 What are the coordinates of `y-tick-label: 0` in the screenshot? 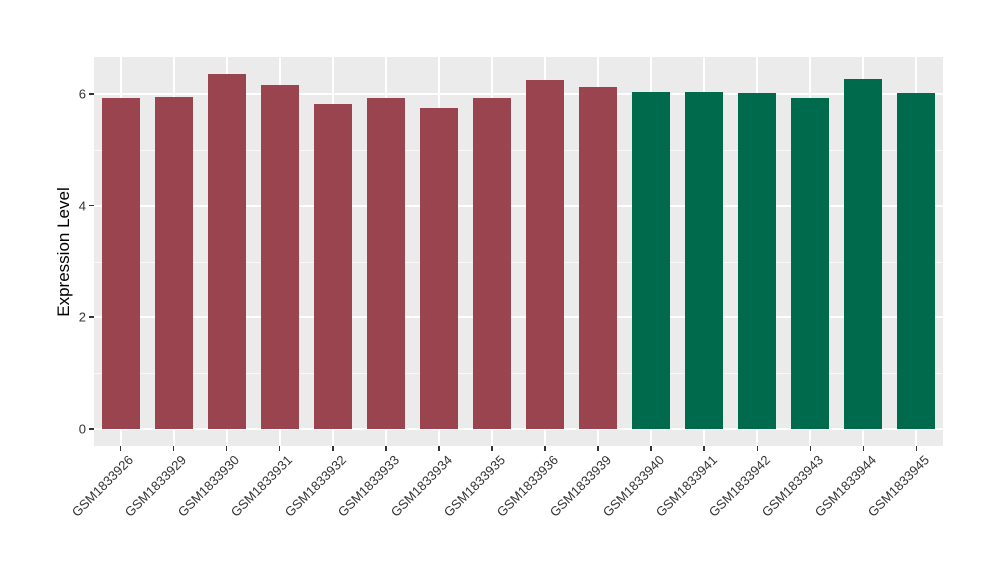 It's located at (82, 429).